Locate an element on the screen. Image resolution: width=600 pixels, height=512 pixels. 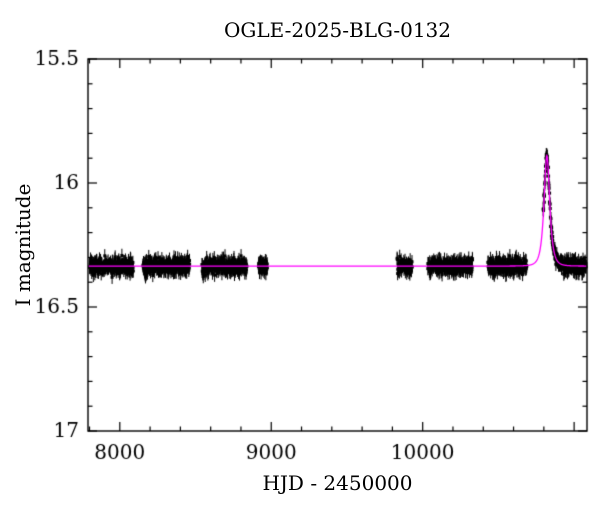
x-axis-label: HJD - 2450000 is located at coordinates (337, 483).